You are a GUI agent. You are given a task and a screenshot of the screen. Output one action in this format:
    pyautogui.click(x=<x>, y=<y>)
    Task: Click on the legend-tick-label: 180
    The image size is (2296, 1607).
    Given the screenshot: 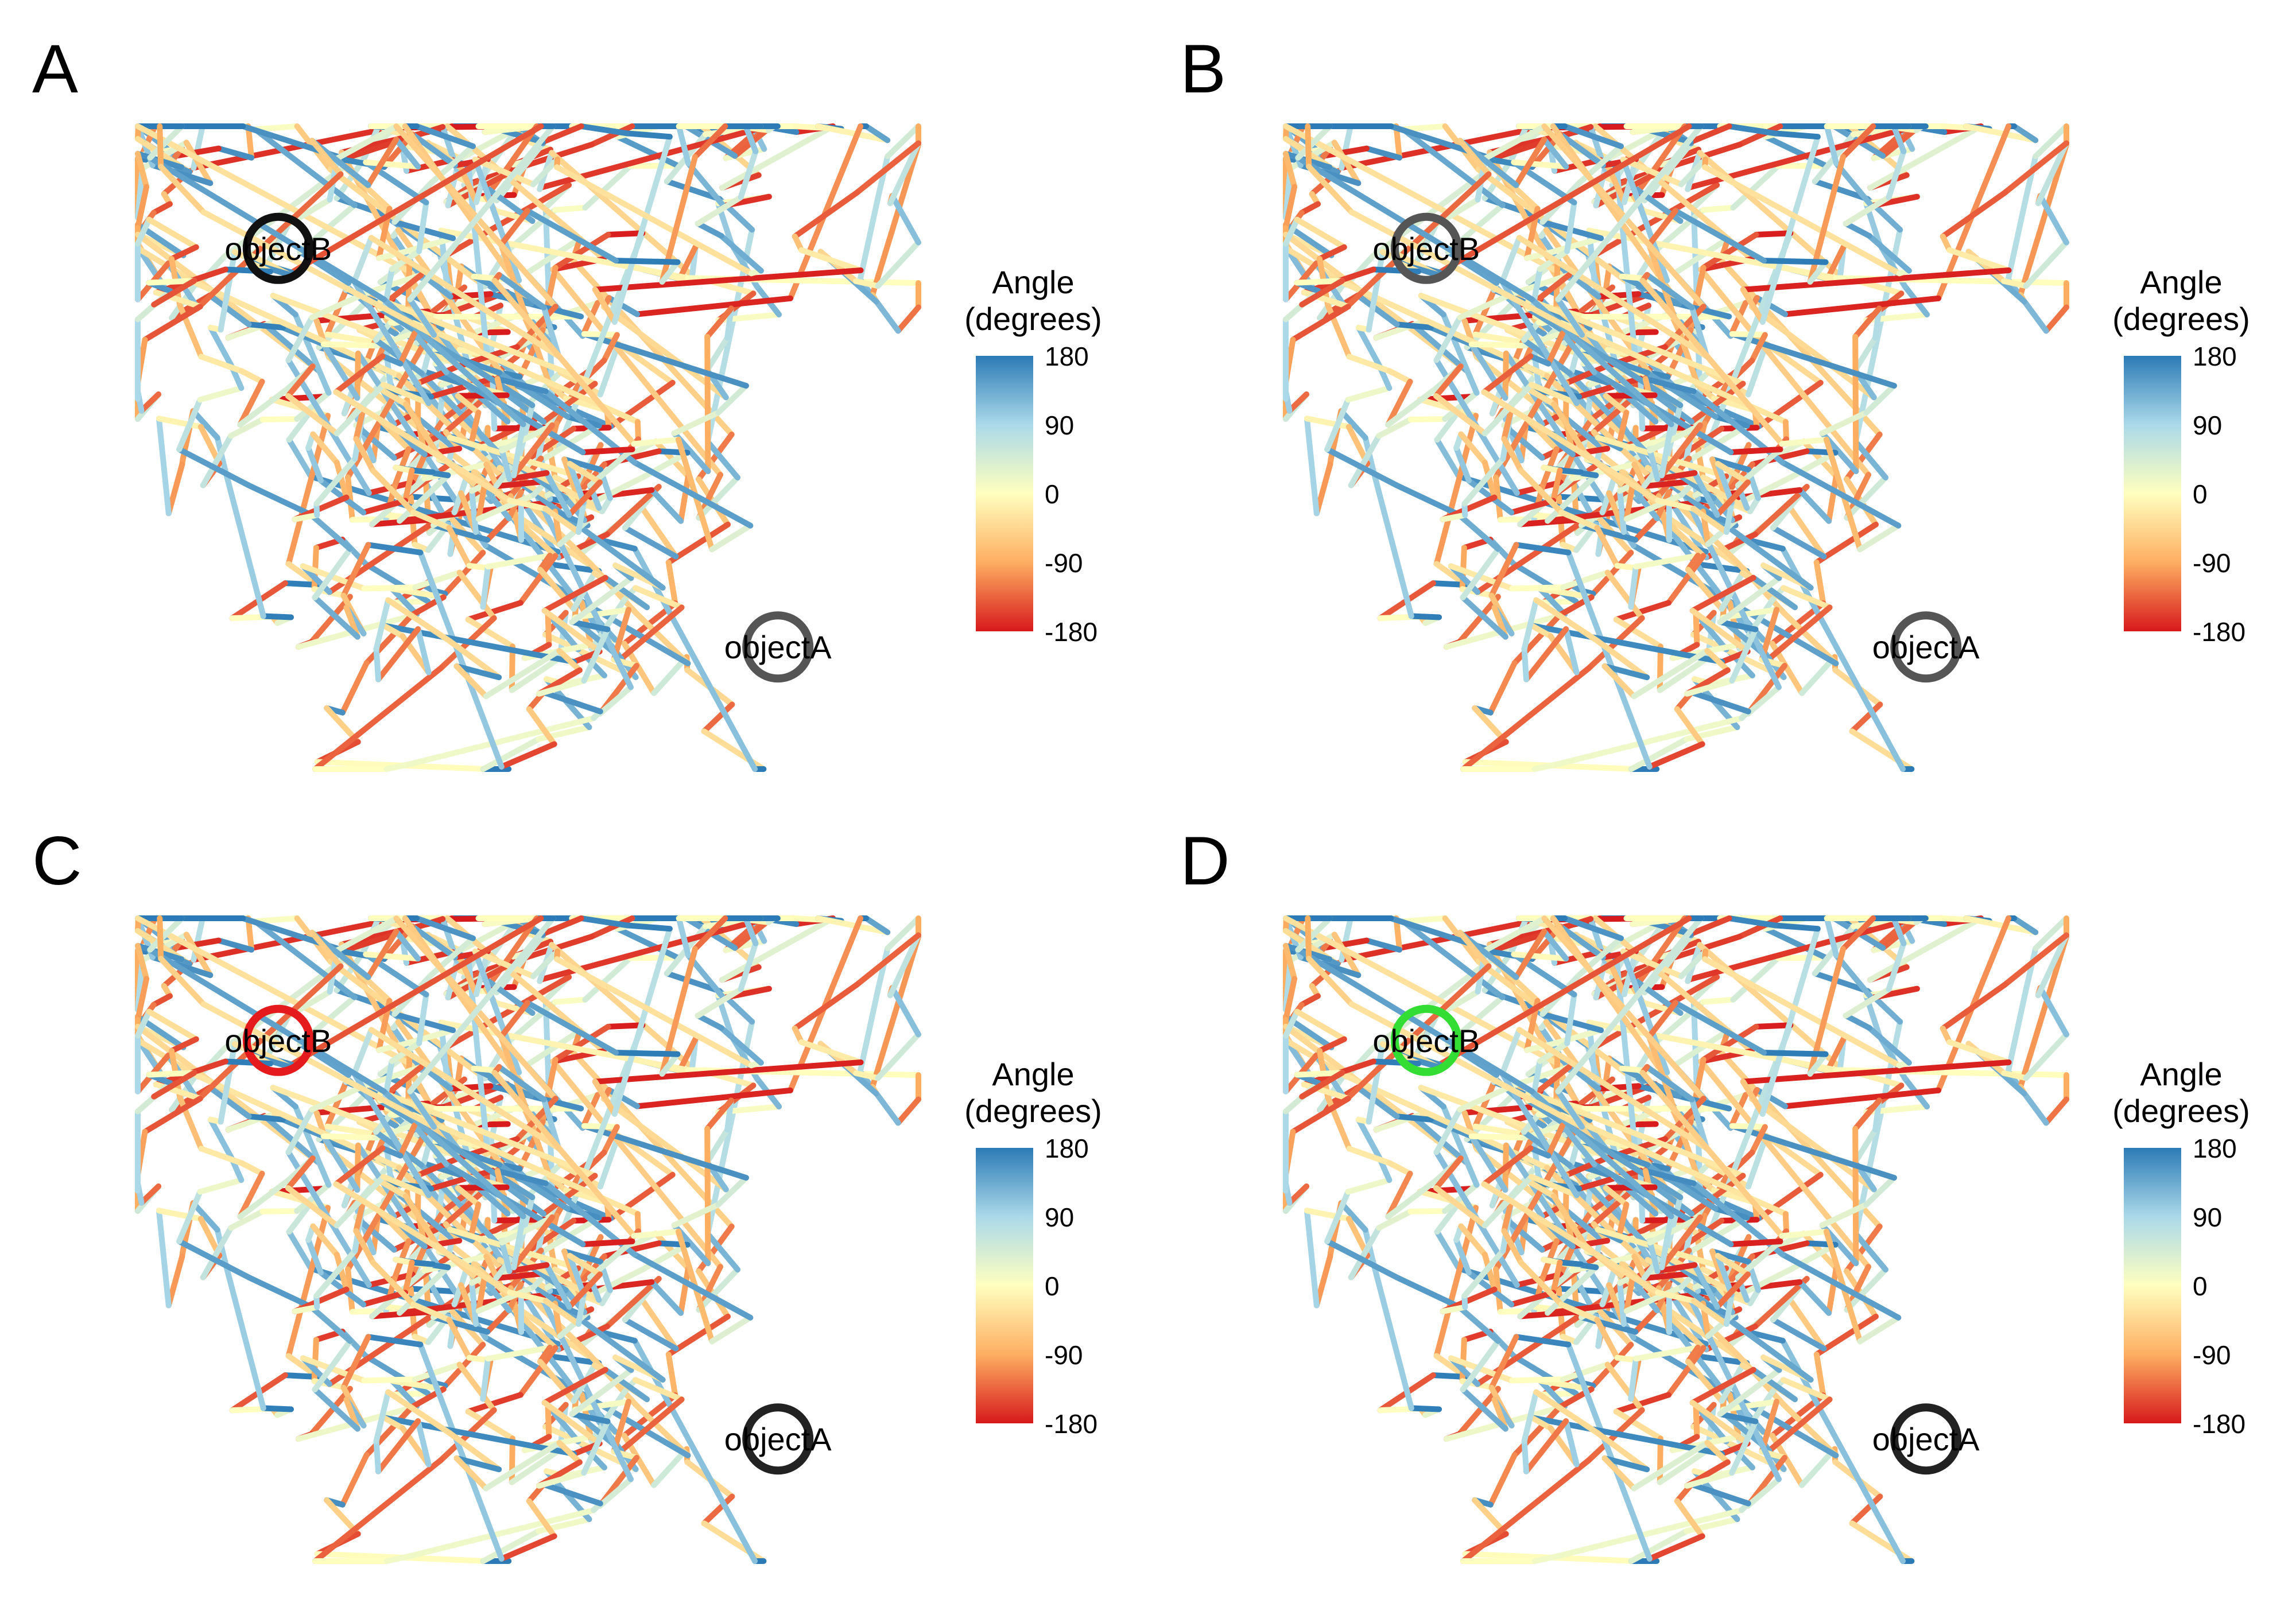 What is the action you would take?
    pyautogui.click(x=2215, y=356)
    